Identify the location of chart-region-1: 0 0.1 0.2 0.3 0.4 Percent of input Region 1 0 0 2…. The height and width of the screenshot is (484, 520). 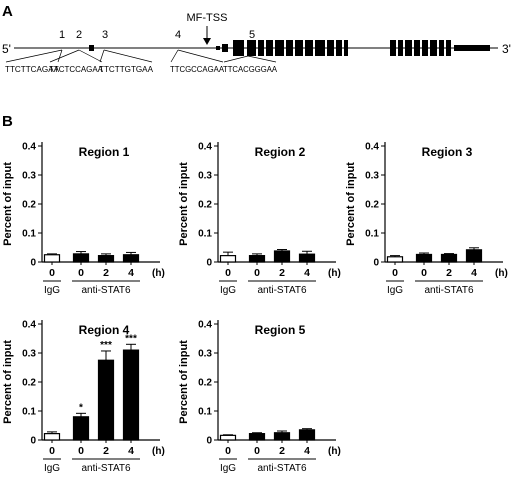
(83, 219).